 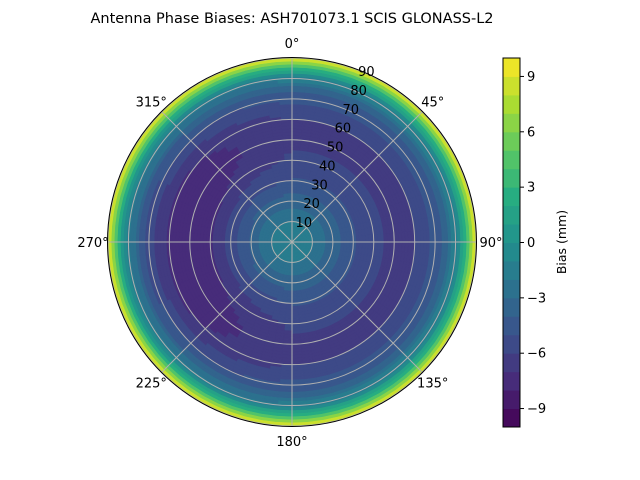 What do you see at coordinates (536, 354) in the screenshot?
I see `colorbar-tick-label: −6` at bounding box center [536, 354].